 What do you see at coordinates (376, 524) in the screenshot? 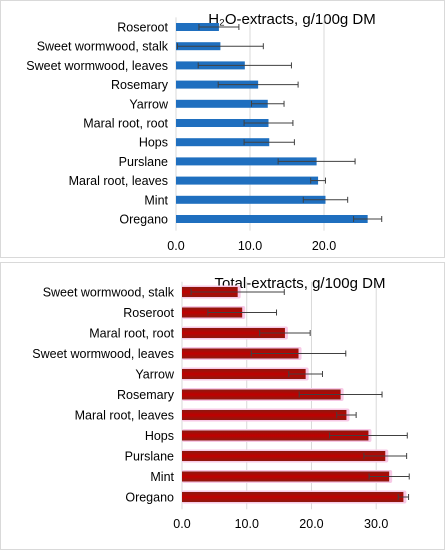
I see `x-tick-label: 30.0` at bounding box center [376, 524].